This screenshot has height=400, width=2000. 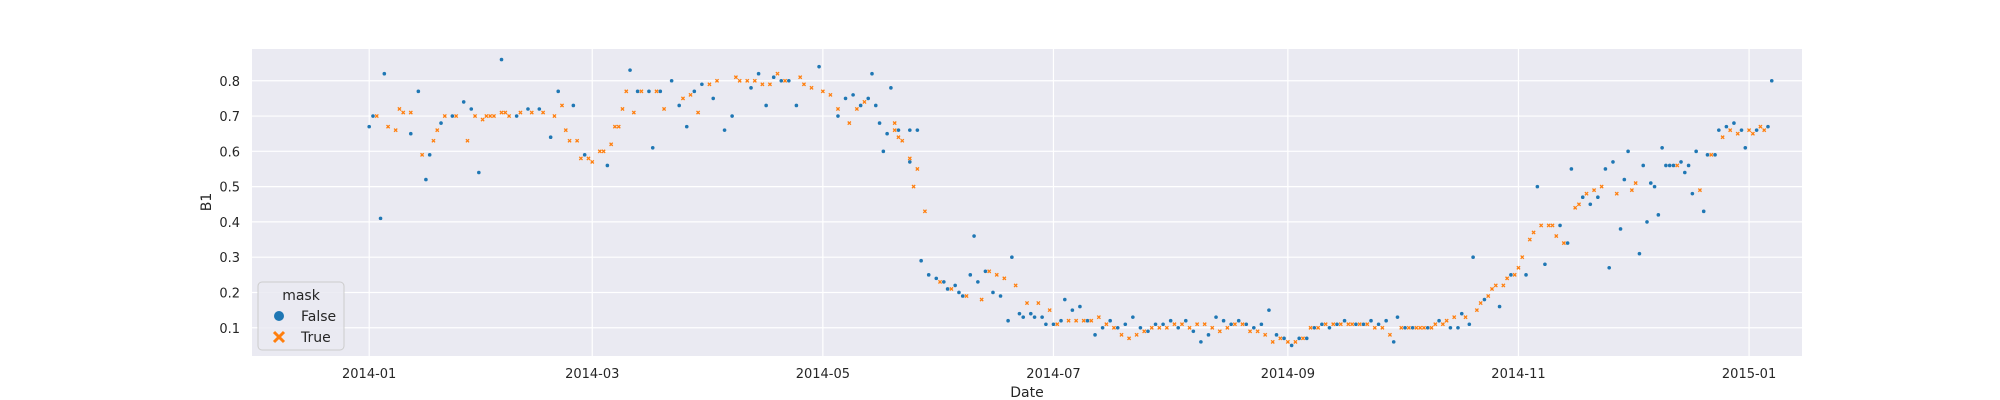 What do you see at coordinates (1518, 374) in the screenshot?
I see `x-tick-label: 2014-11` at bounding box center [1518, 374].